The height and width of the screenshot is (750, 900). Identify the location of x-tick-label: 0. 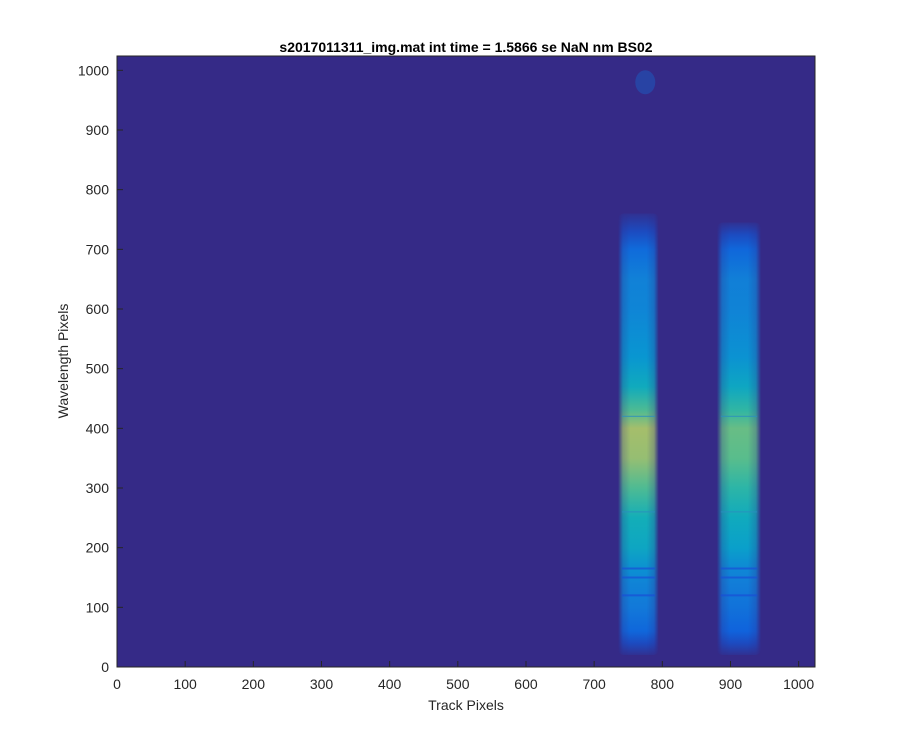
(117, 684).